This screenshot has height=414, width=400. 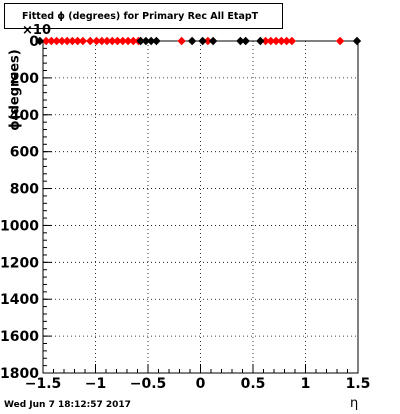 I want to click on y-tick-label: 1000, so click(x=19, y=226).